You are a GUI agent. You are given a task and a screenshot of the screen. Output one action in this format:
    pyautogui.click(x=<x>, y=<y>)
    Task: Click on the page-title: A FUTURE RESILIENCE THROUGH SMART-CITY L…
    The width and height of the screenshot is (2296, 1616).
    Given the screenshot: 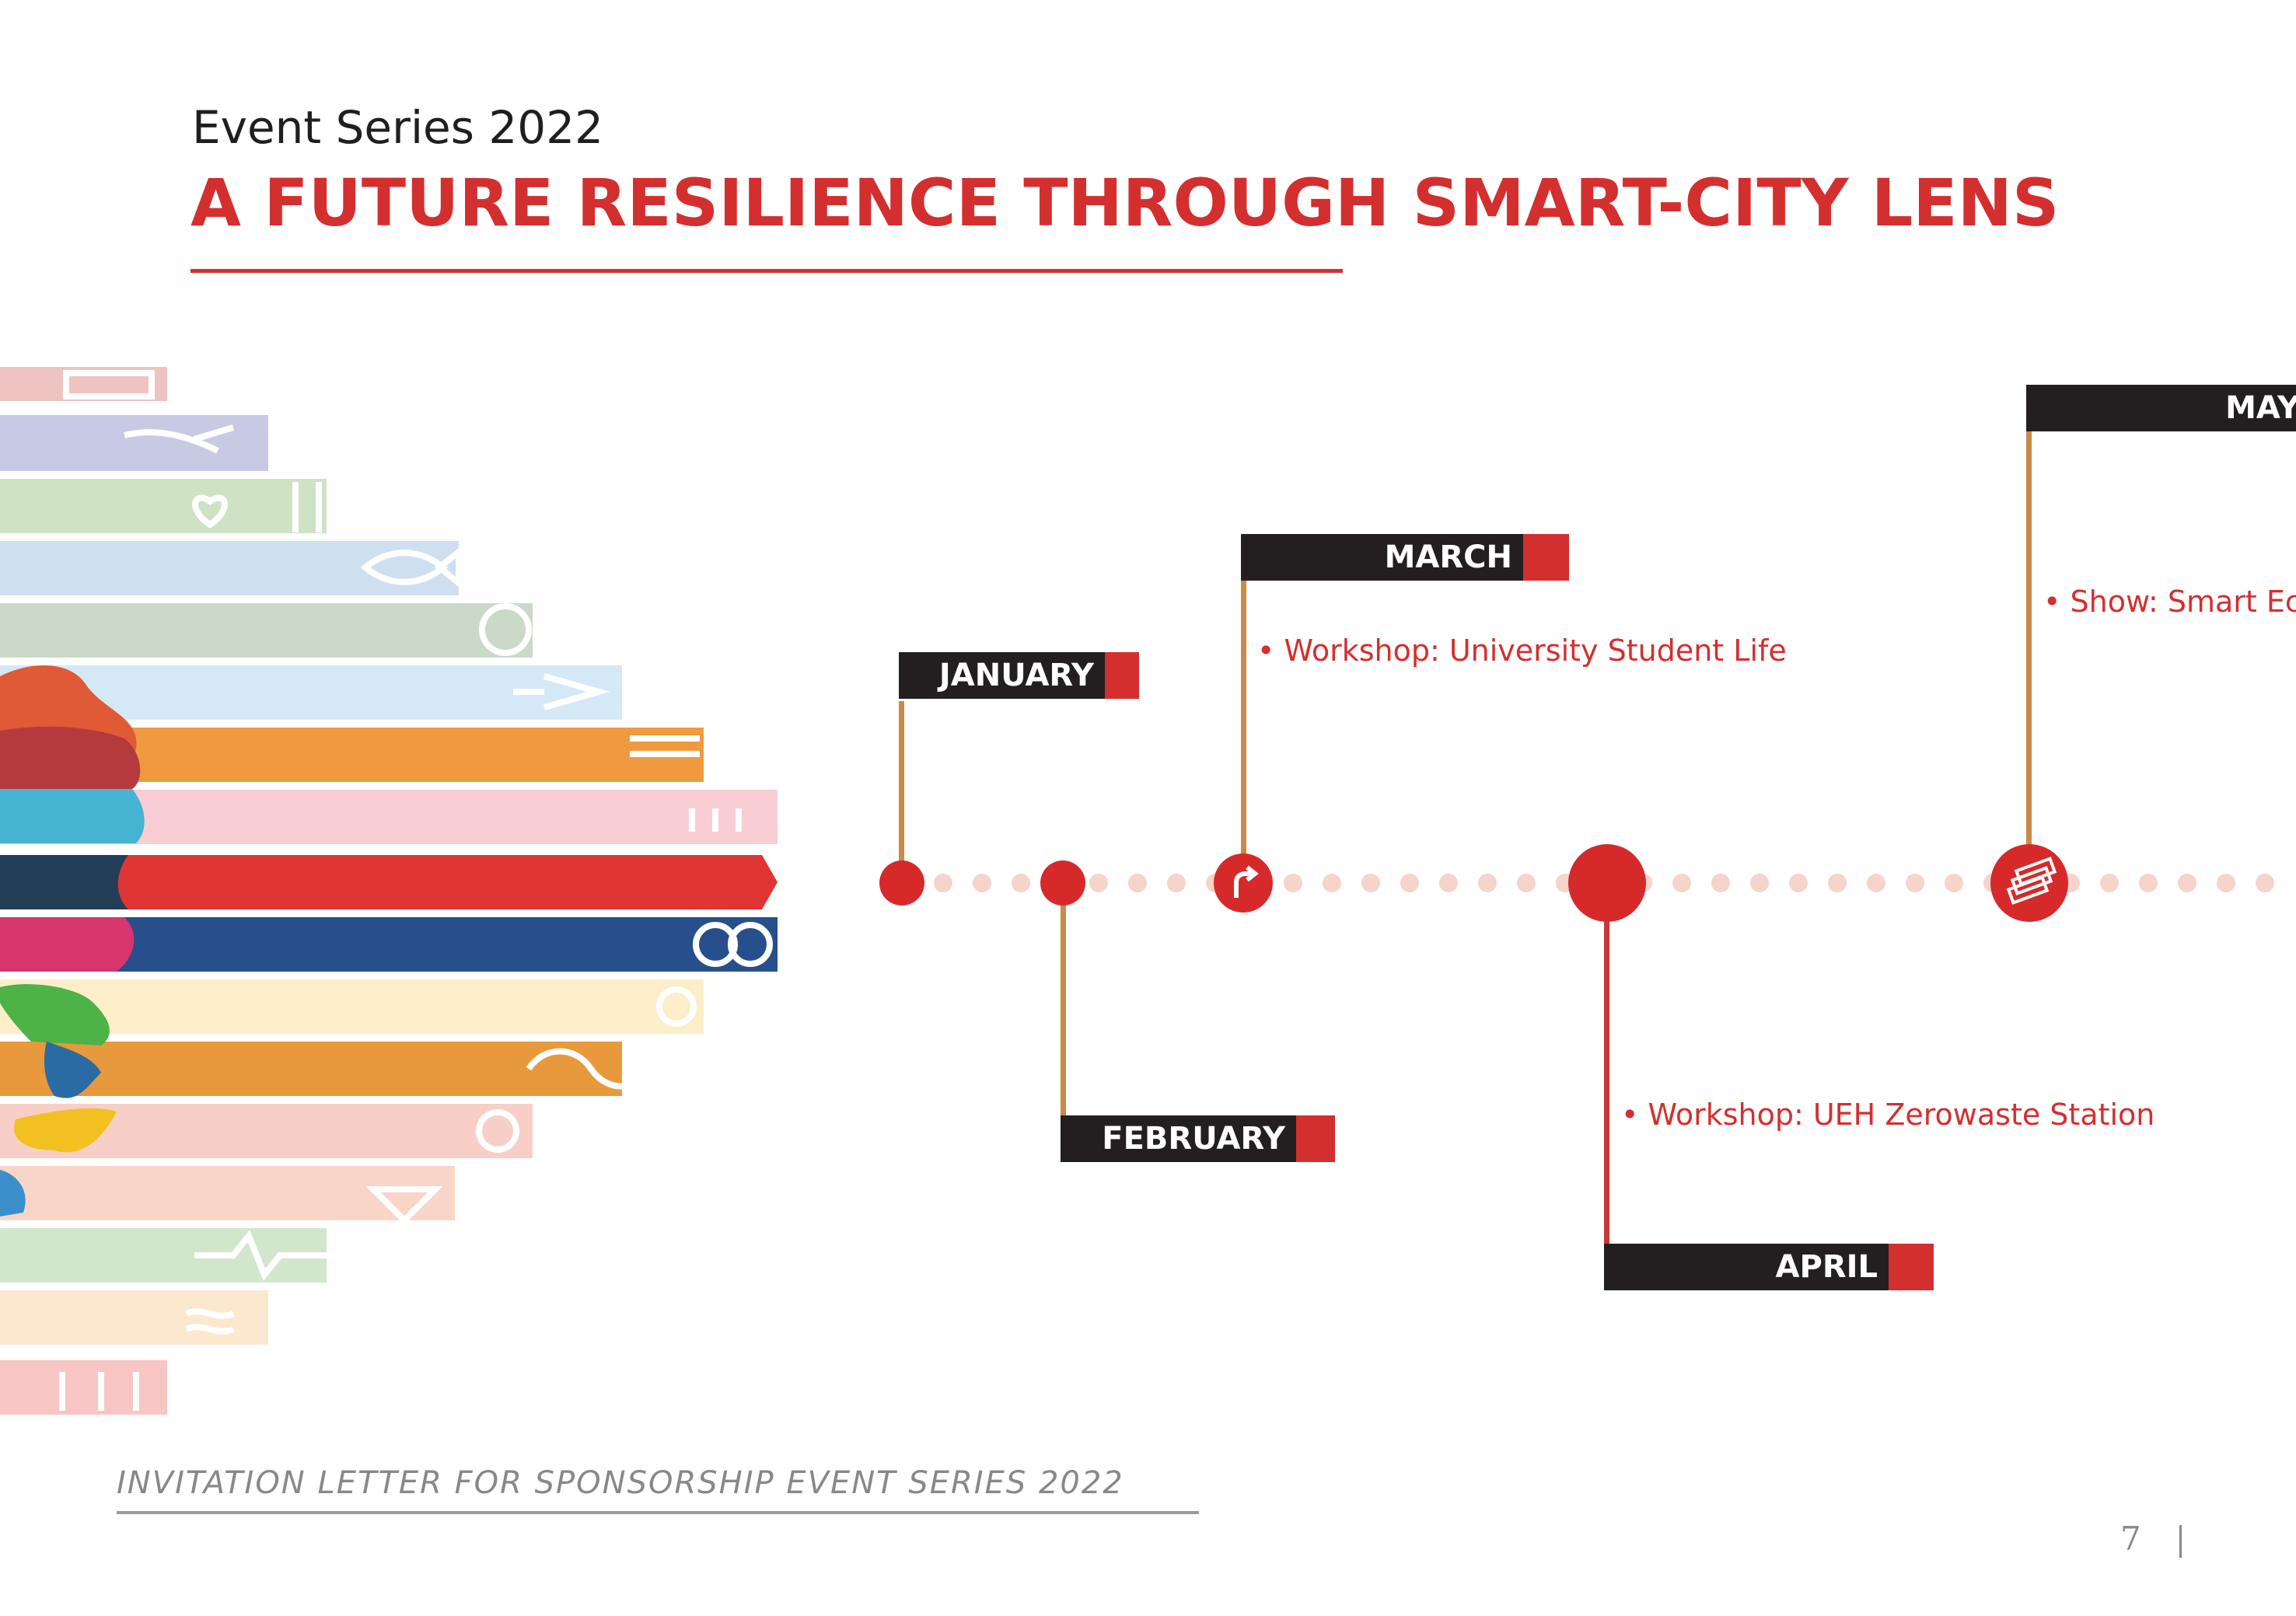 What is the action you would take?
    pyautogui.click(x=1125, y=203)
    